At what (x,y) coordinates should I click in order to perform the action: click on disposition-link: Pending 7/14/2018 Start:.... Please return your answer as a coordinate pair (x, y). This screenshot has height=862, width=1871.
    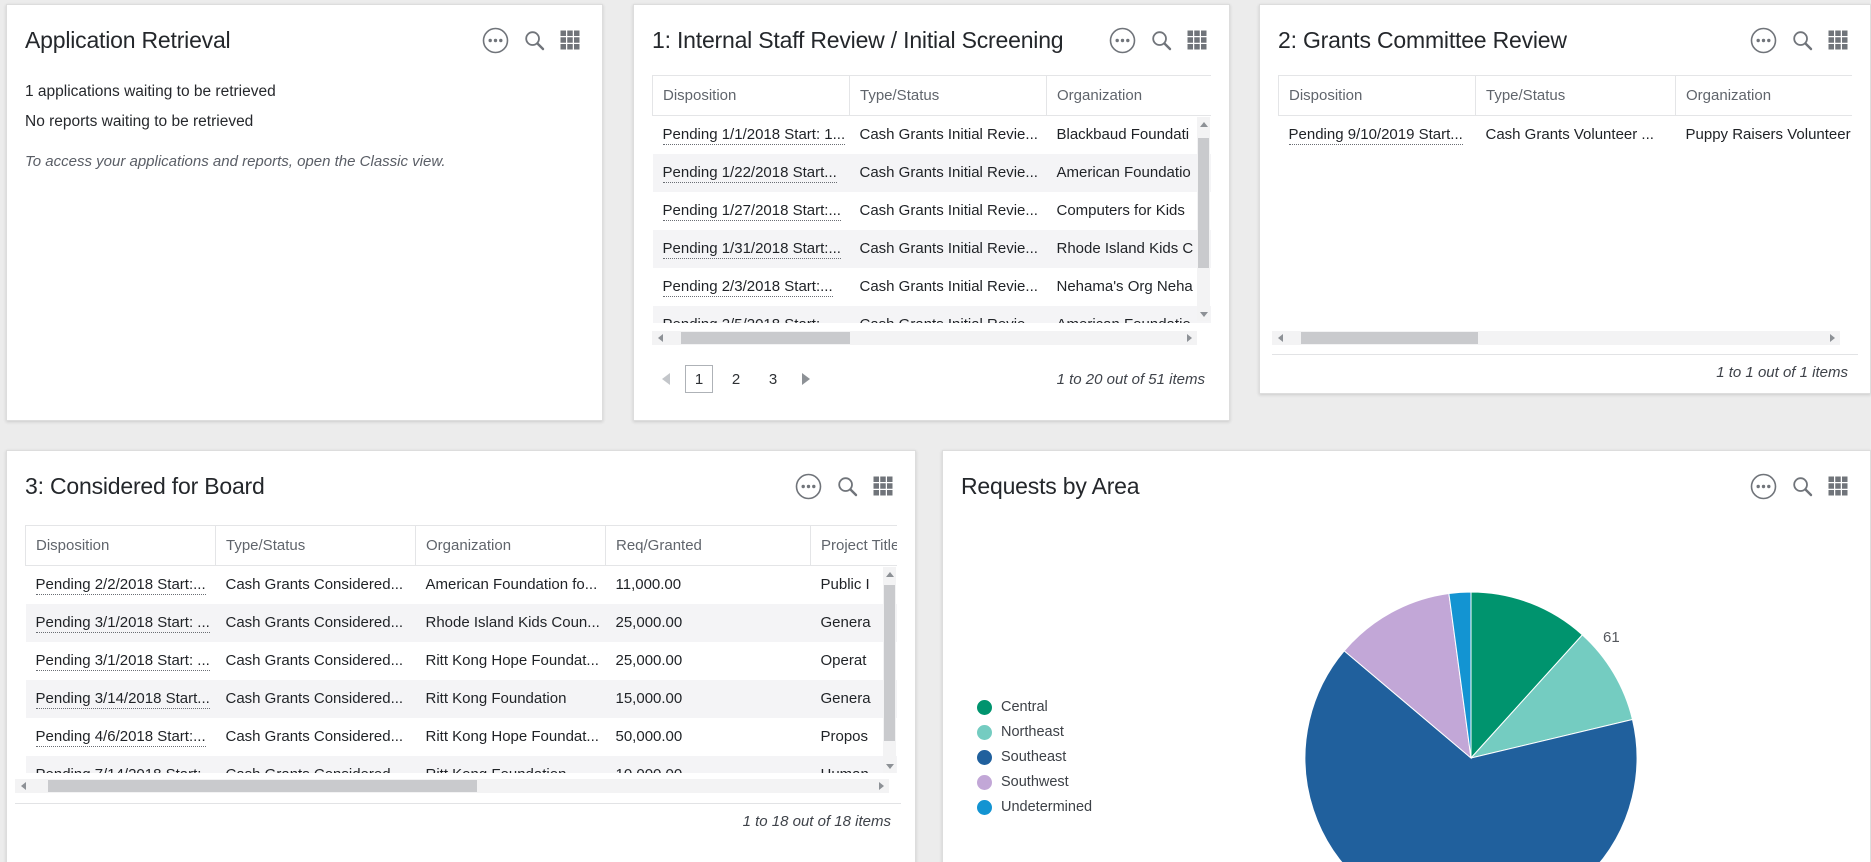
    Looking at the image, I should click on (124, 769).